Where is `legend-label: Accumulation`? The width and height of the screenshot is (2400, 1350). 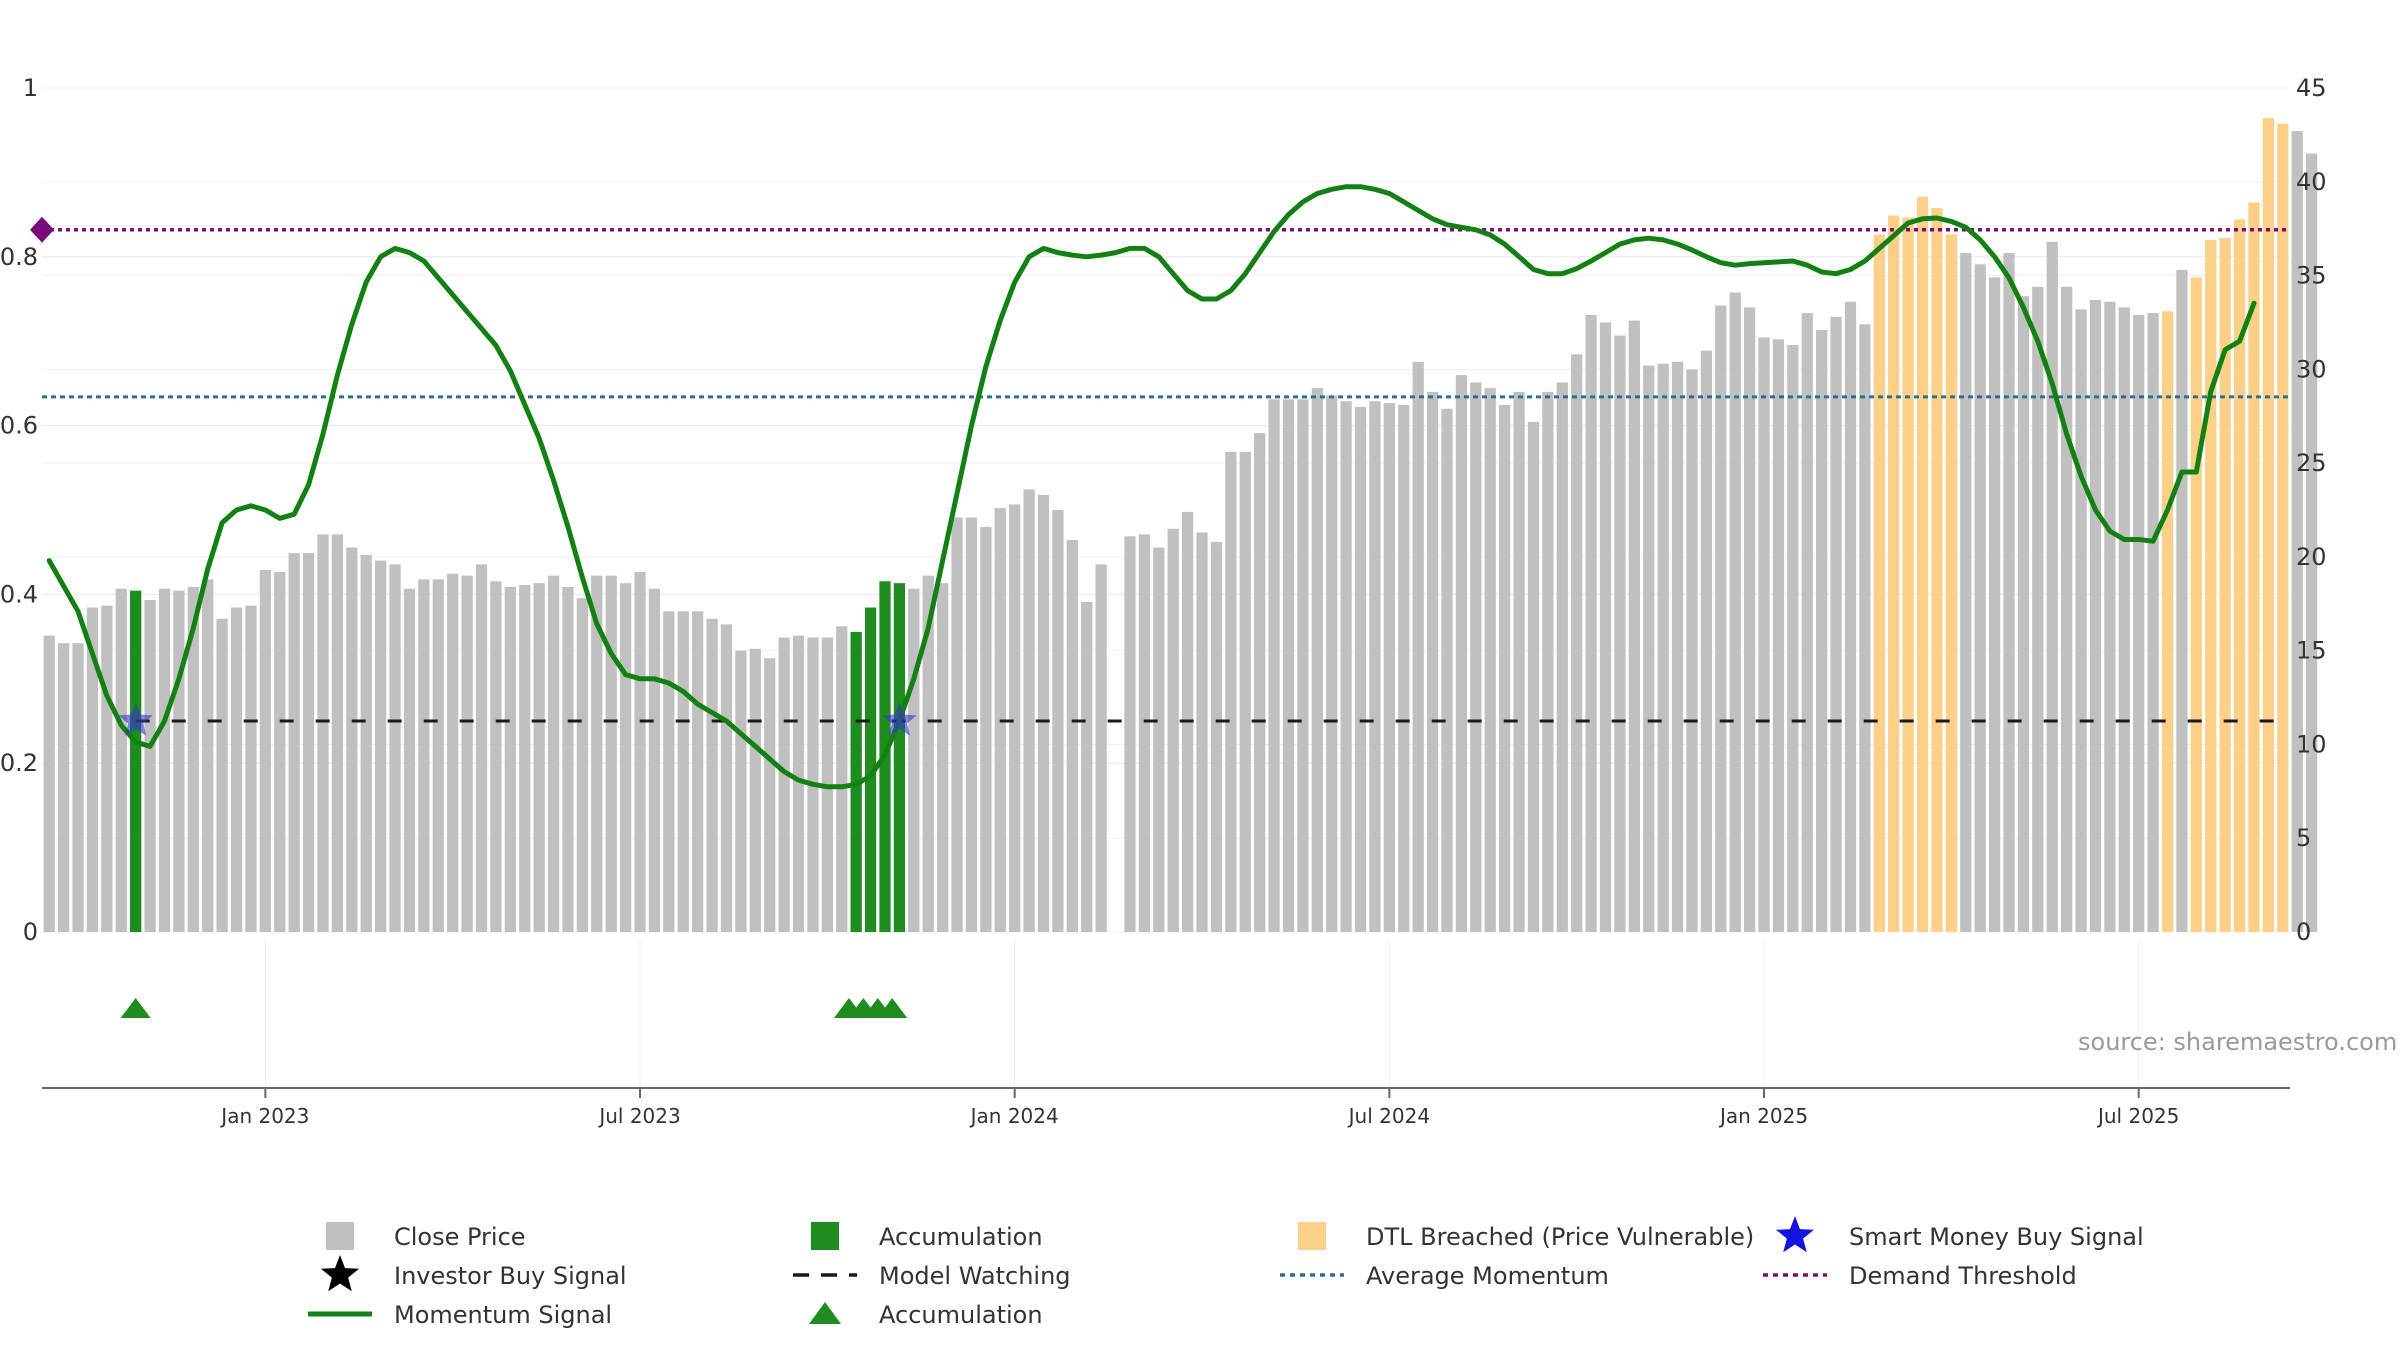 legend-label: Accumulation is located at coordinates (961, 1315).